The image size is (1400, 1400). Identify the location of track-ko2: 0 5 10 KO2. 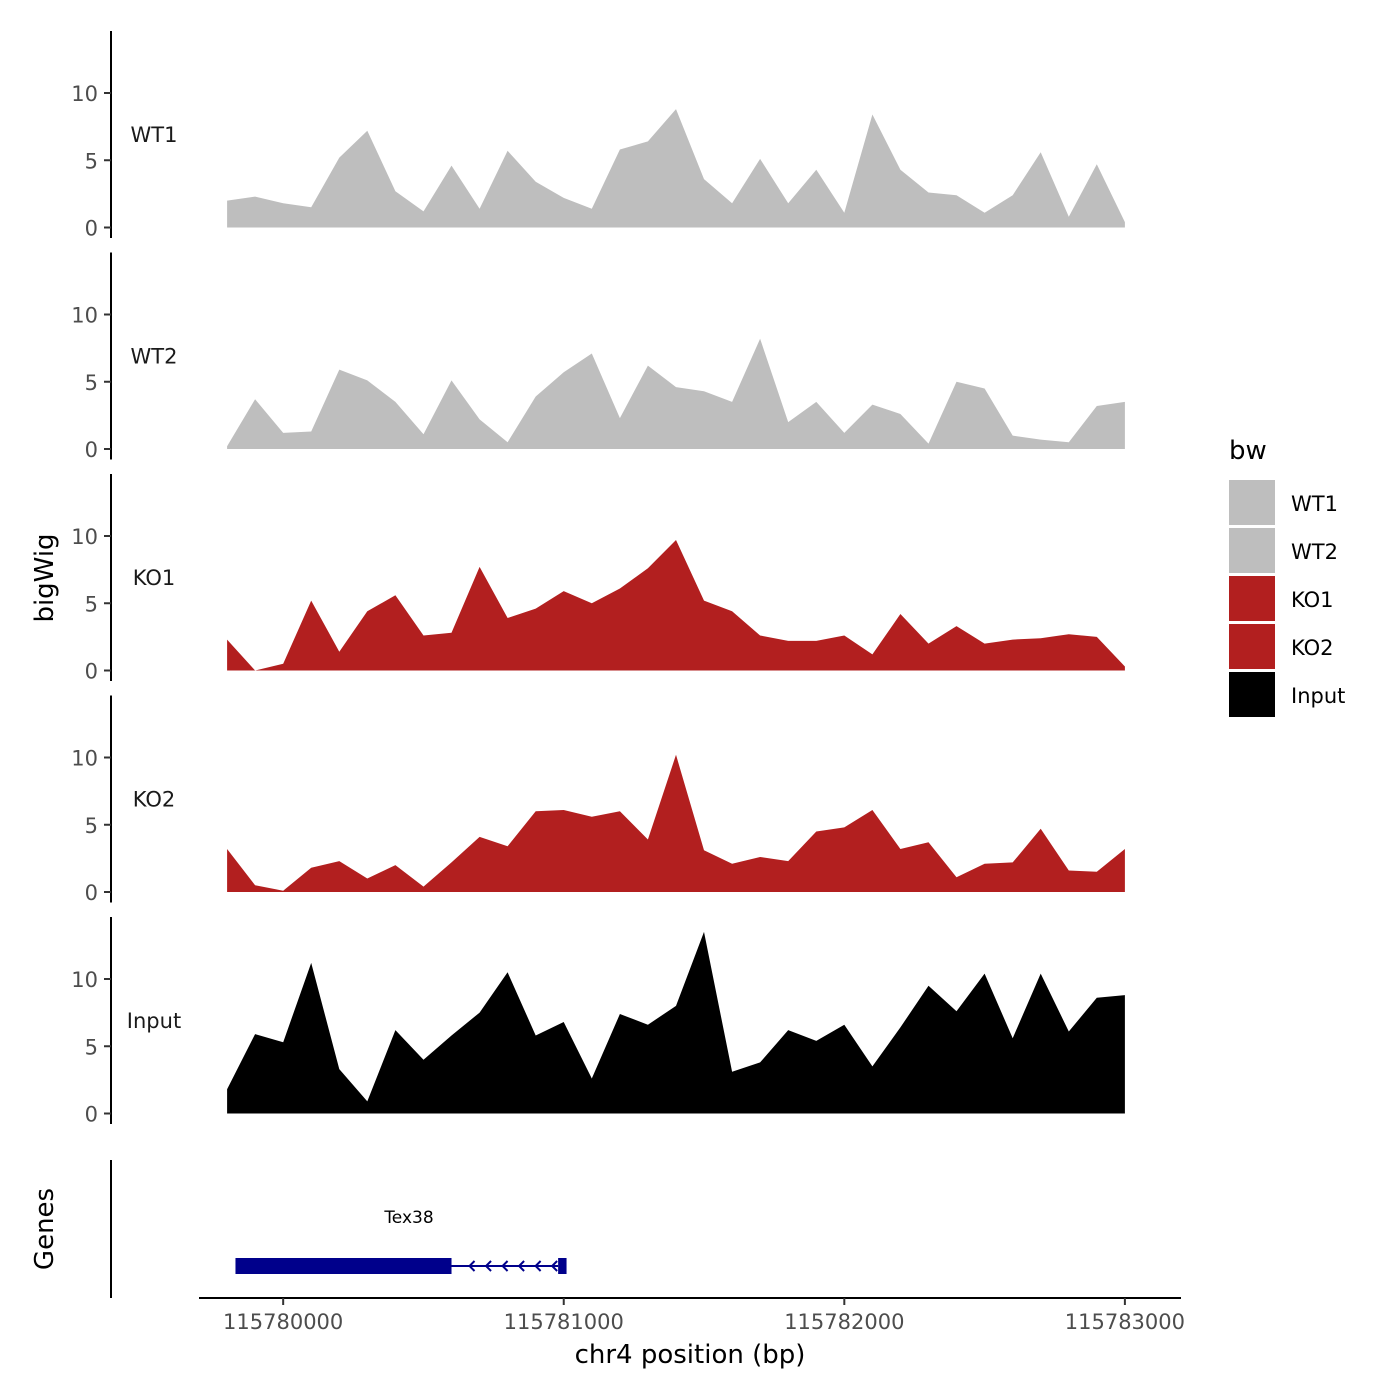
(598, 800).